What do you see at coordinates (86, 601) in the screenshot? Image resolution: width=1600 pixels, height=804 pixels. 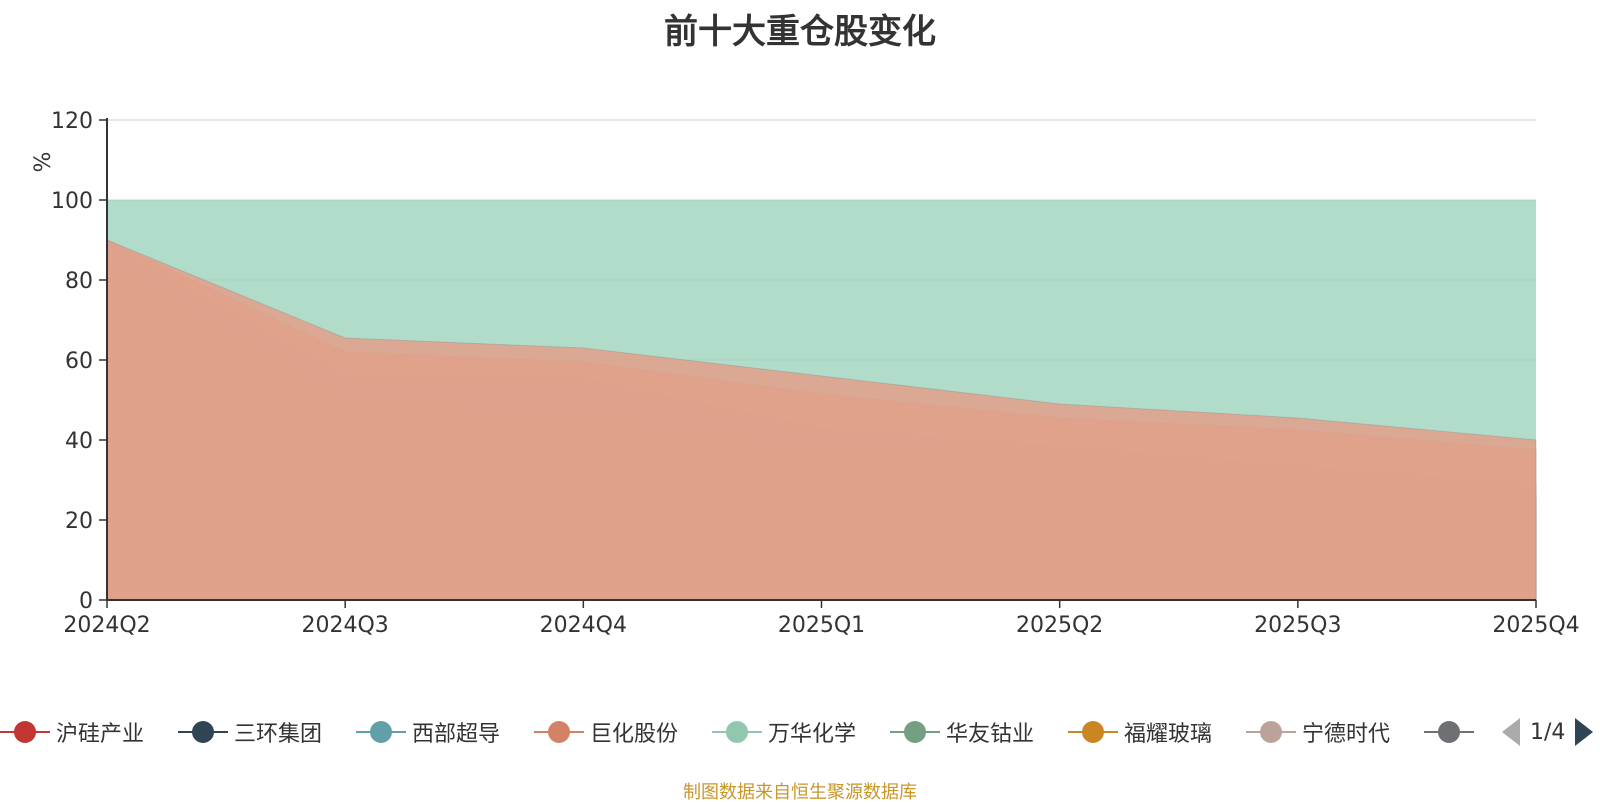 I see `y-tick-label: 0` at bounding box center [86, 601].